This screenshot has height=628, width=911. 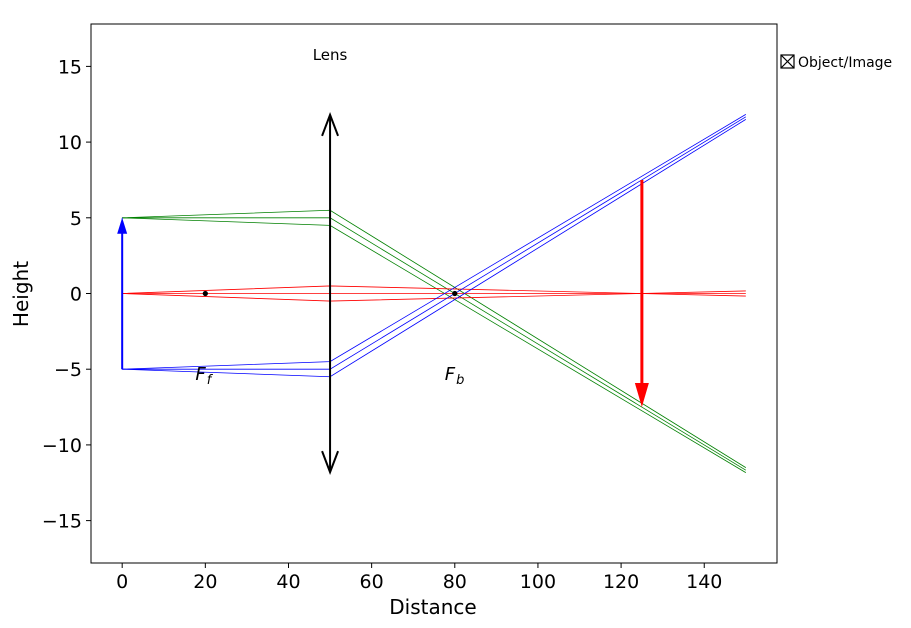 I want to click on x-tick-label: 0, so click(x=122, y=582).